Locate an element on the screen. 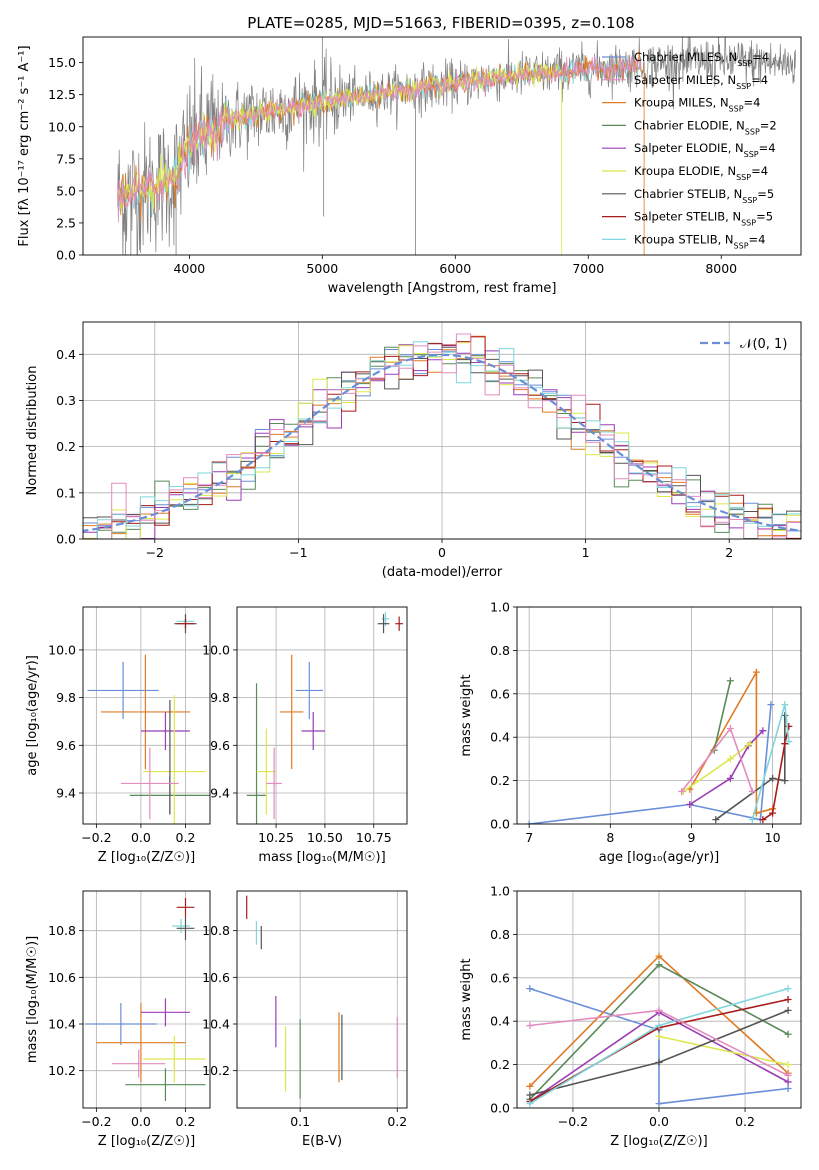 The height and width of the screenshot is (1170, 819). age_vs_Z-plot-area is located at coordinates (148, 719).